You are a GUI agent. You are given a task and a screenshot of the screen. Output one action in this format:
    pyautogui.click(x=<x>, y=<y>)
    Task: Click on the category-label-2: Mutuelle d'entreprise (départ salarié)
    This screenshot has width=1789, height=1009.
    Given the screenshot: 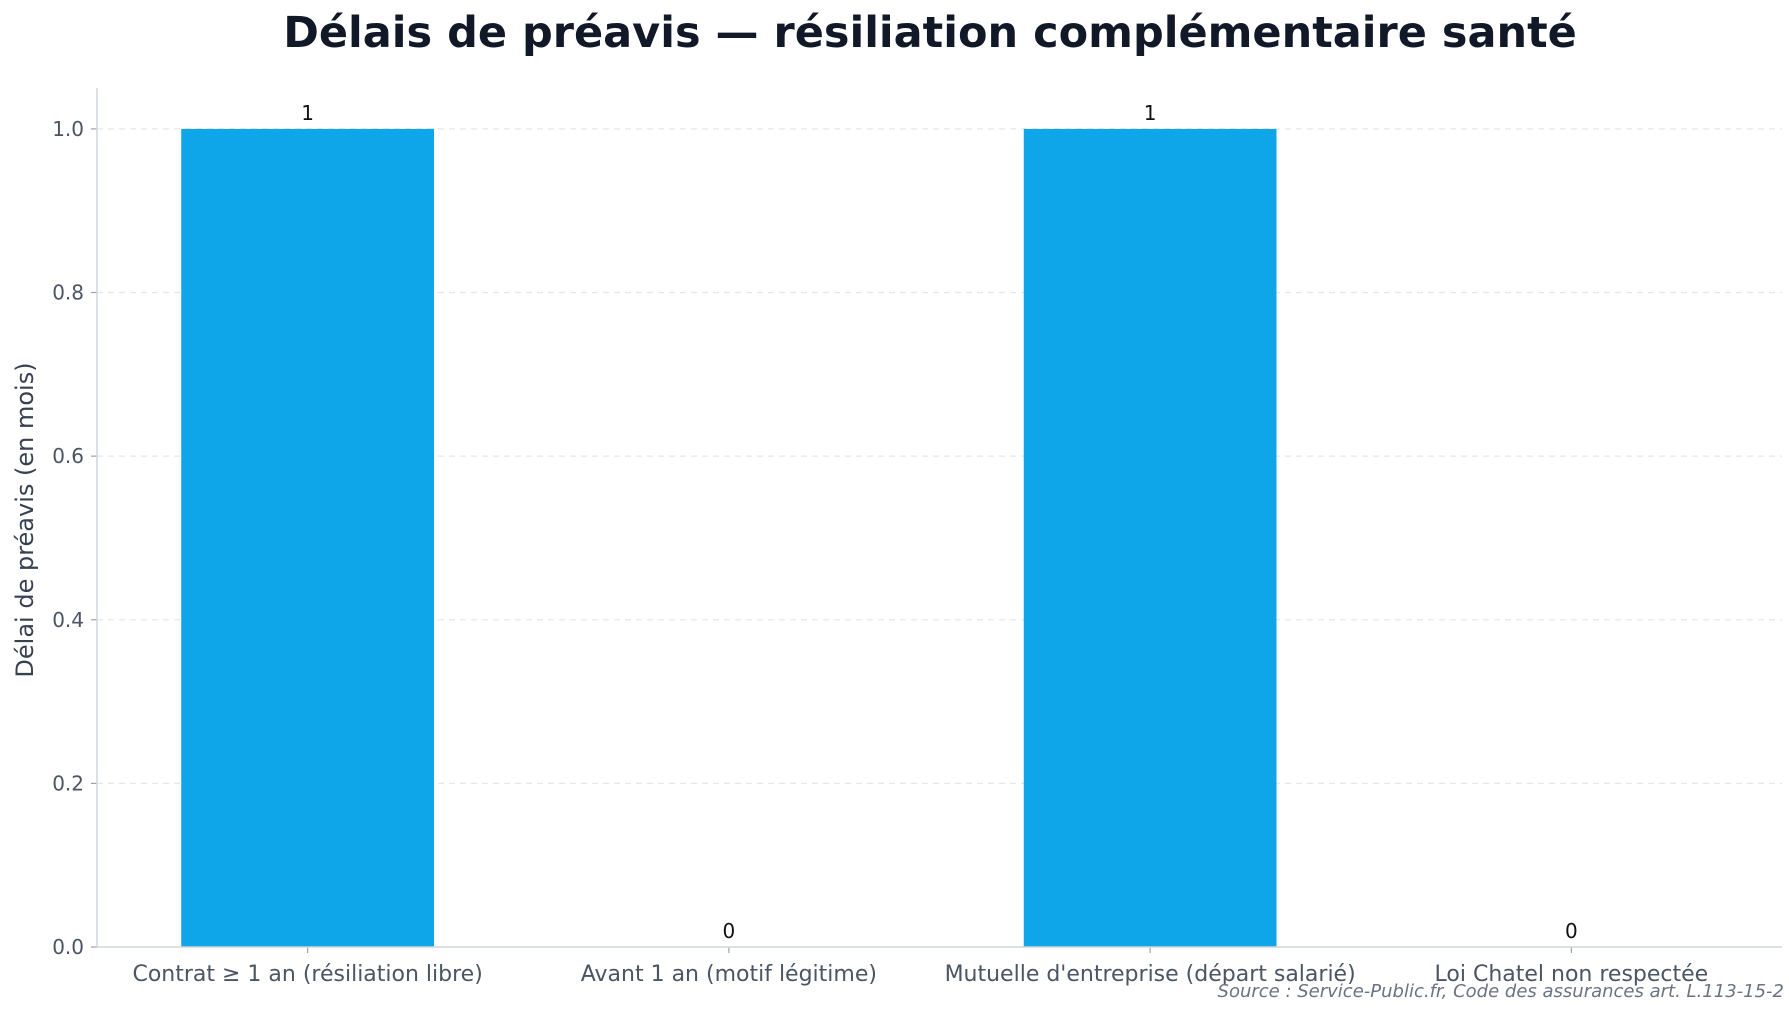 What is the action you would take?
    pyautogui.click(x=1150, y=974)
    